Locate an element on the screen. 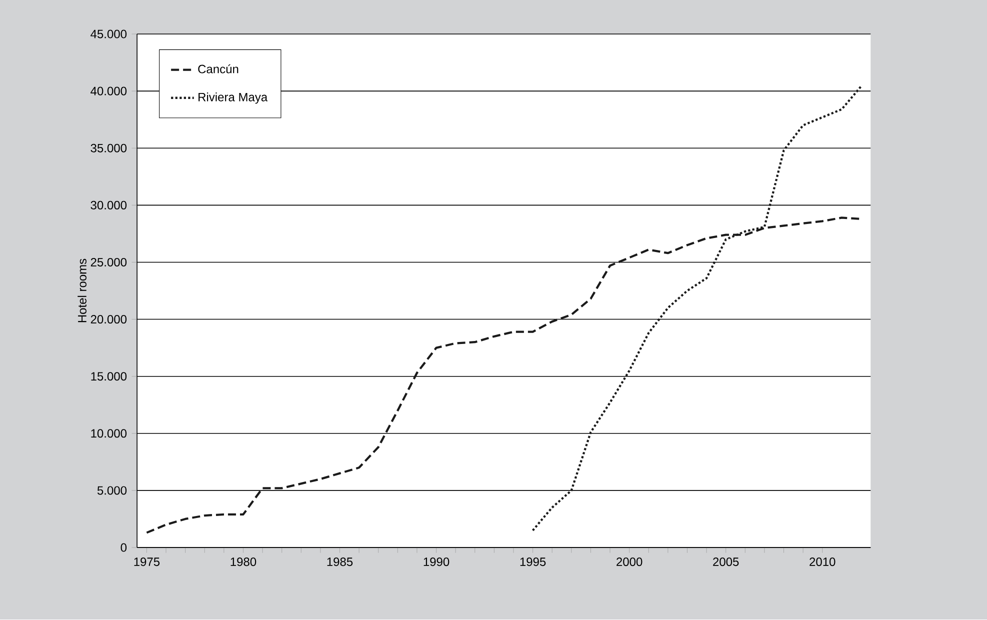 The image size is (987, 620). x-tick-label: 1975 is located at coordinates (147, 562).